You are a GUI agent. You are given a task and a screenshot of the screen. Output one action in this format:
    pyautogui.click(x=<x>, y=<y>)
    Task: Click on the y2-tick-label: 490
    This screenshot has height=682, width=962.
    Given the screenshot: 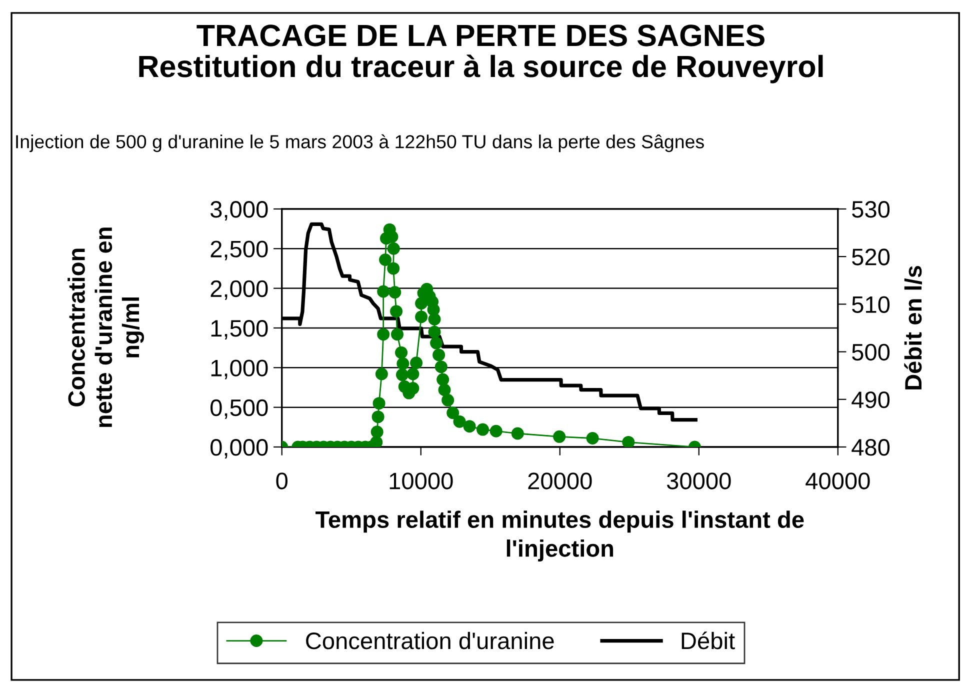 What is the action you would take?
    pyautogui.click(x=871, y=399)
    